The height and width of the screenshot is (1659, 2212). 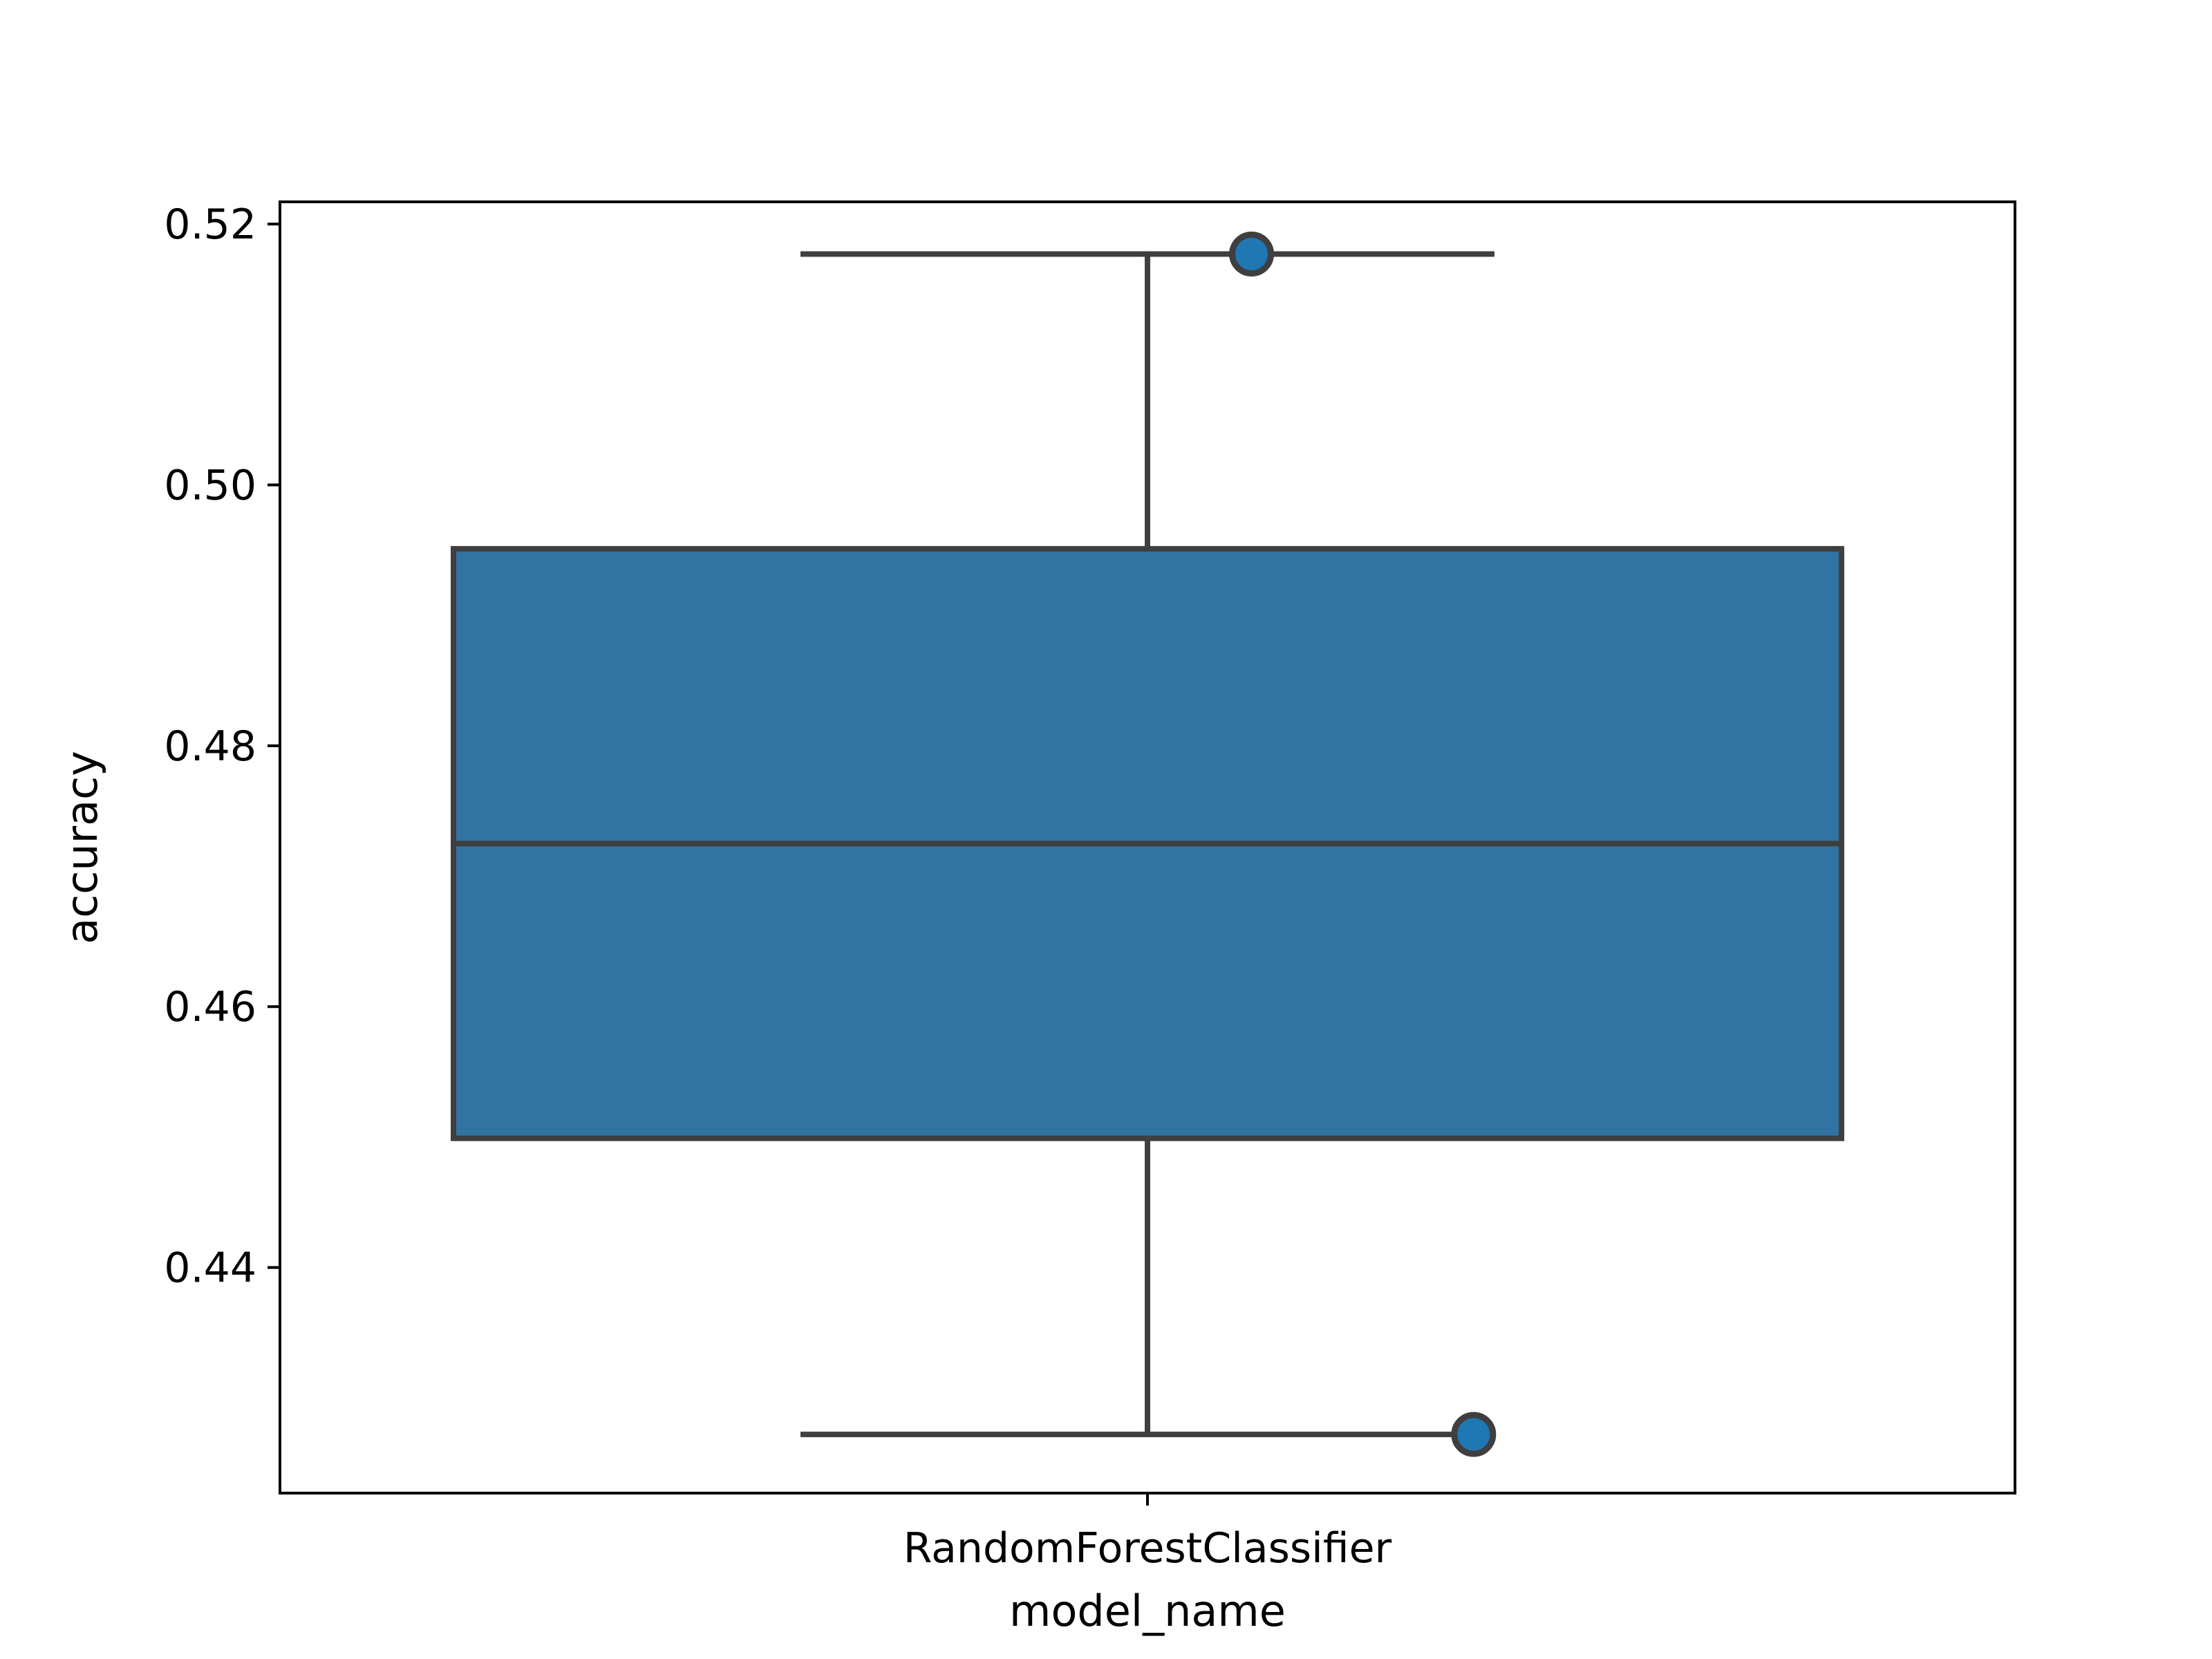 I want to click on x-axis-label: model_name, so click(x=1147, y=1611).